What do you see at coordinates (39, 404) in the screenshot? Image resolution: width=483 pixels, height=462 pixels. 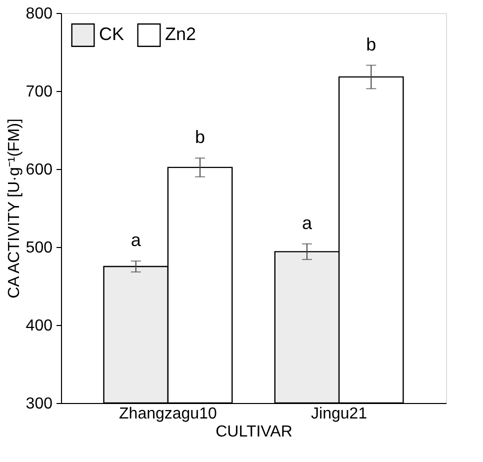 I see `y-tick-label: 300` at bounding box center [39, 404].